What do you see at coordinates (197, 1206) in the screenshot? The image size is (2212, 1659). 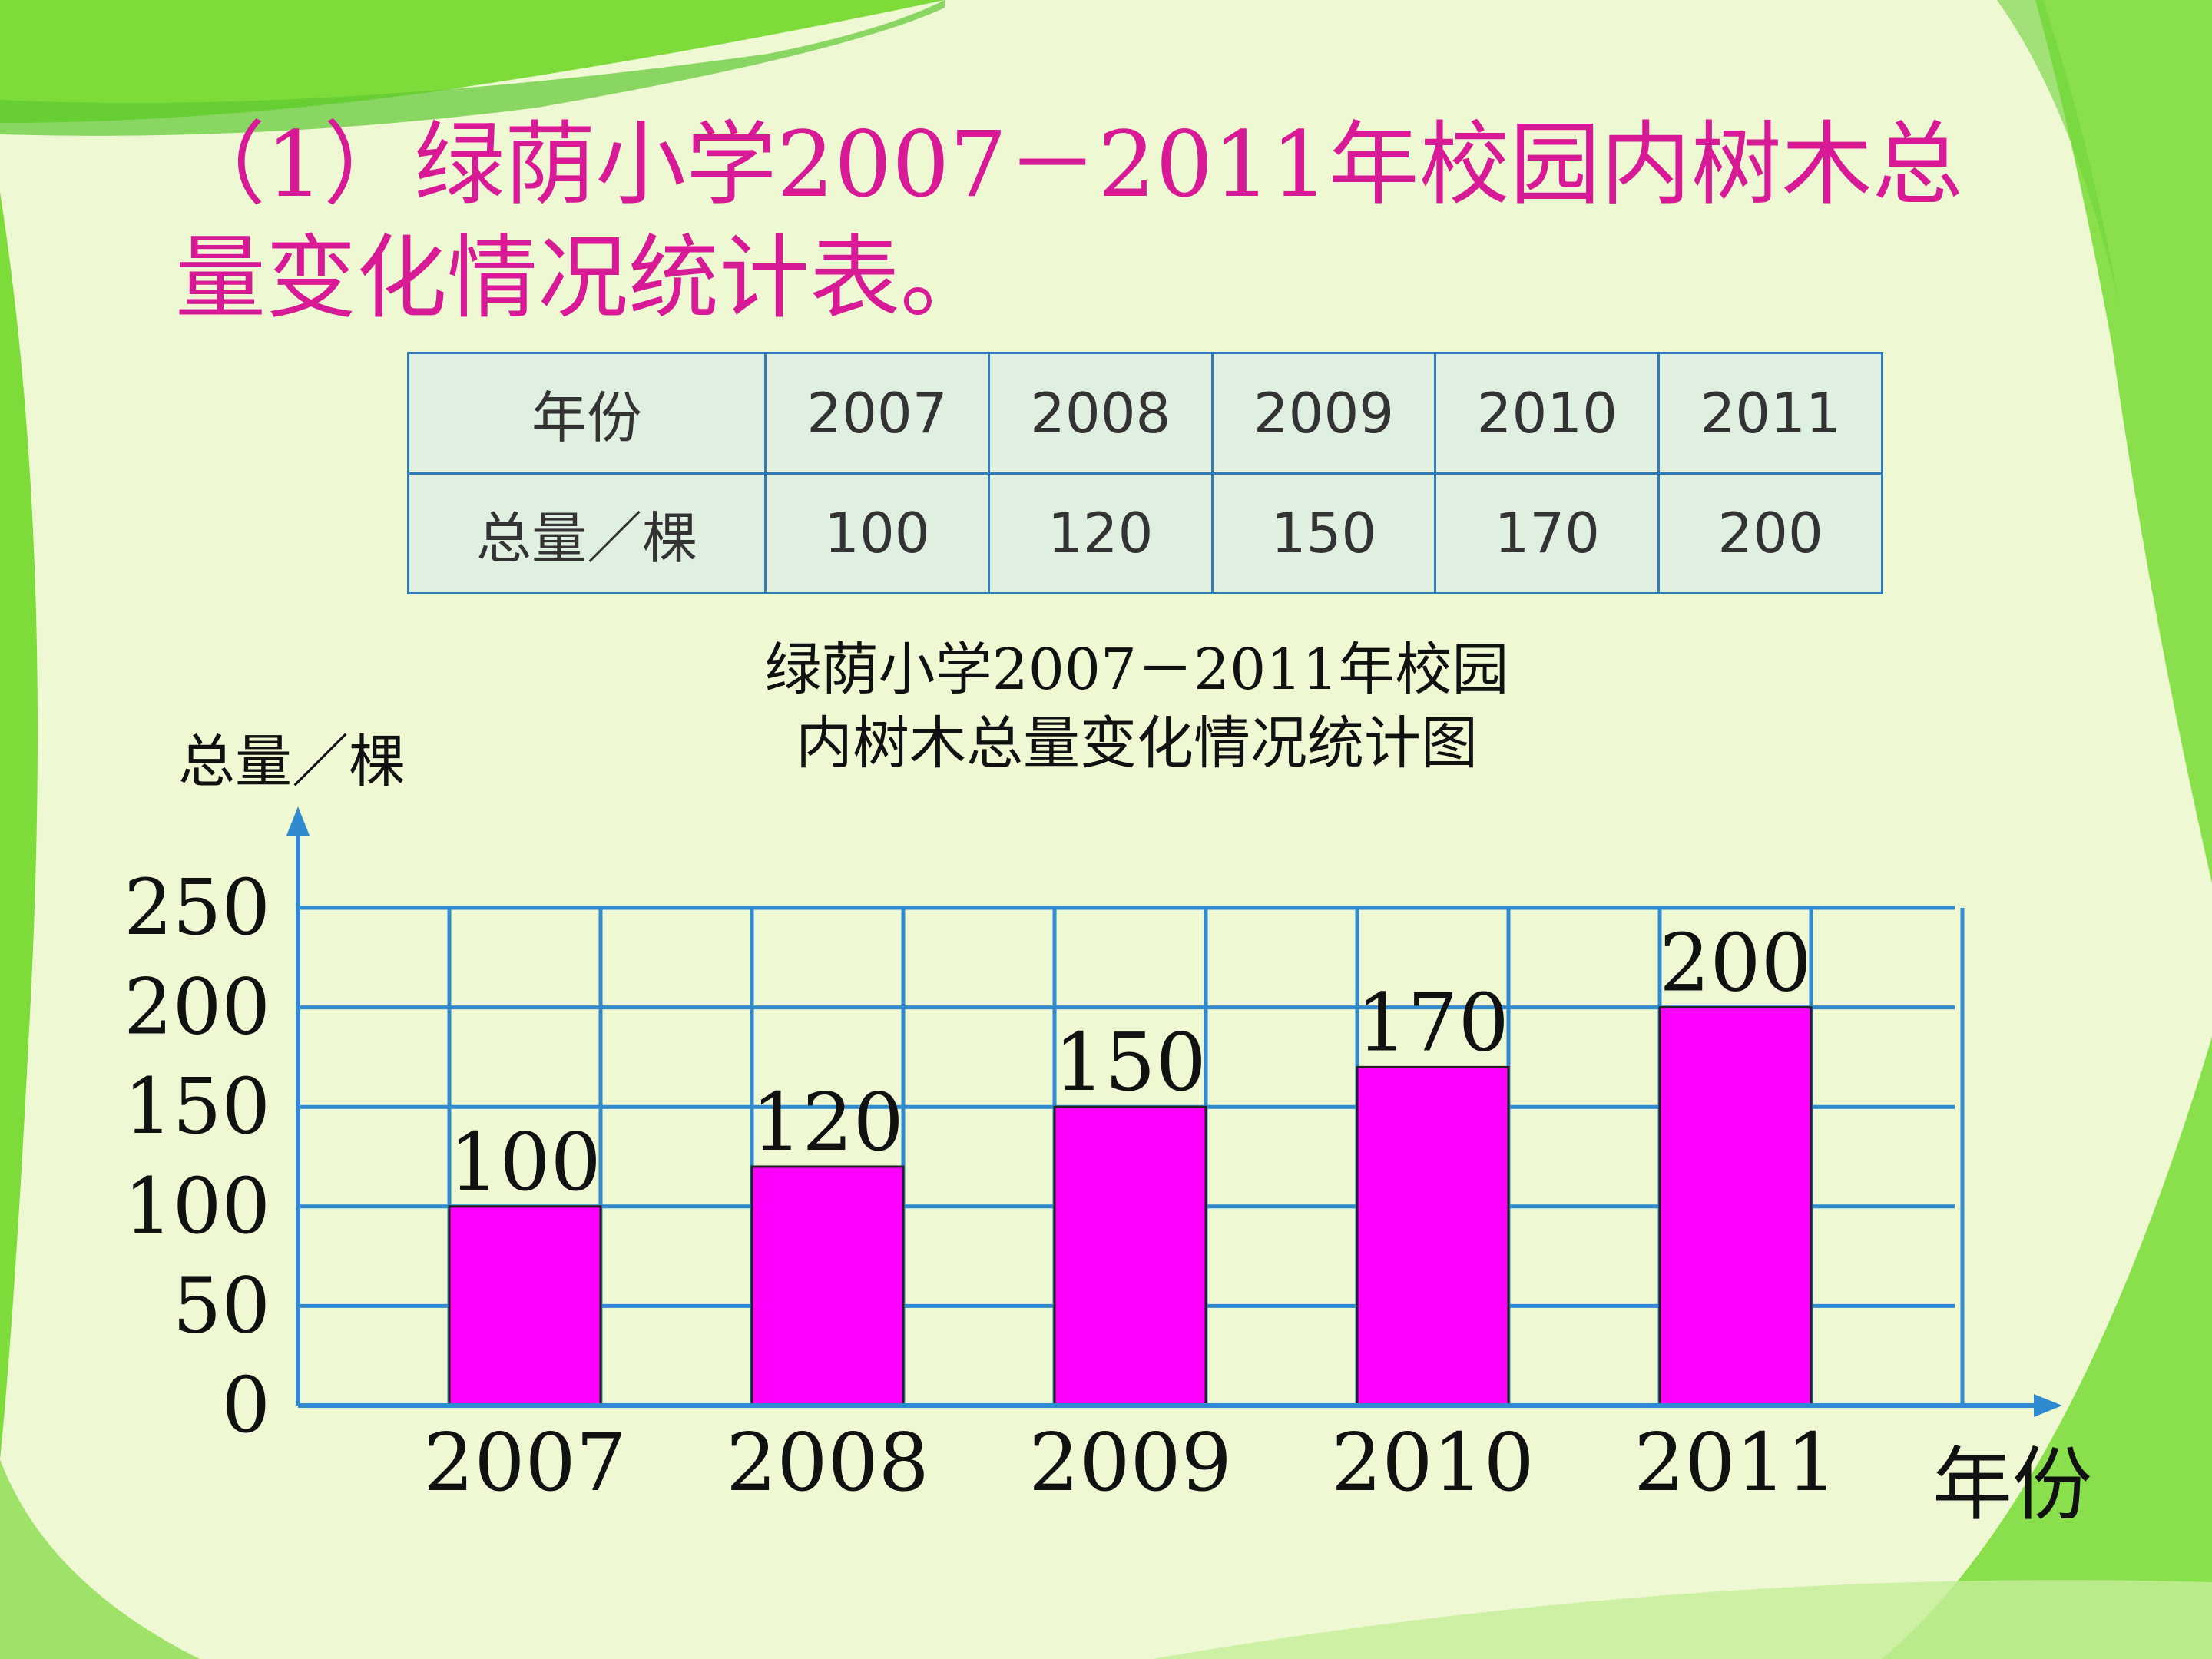 I see `y-tick-label: 100` at bounding box center [197, 1206].